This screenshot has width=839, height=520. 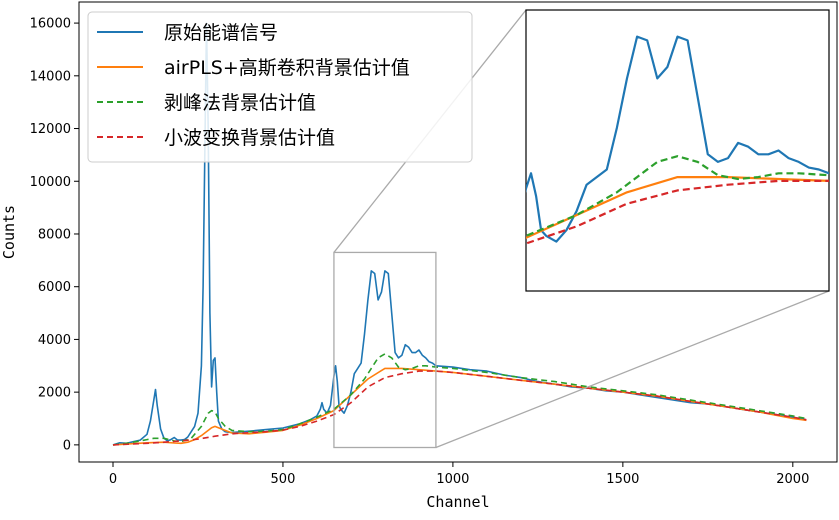 I want to click on zoom-connector-line, so click(x=632, y=369).